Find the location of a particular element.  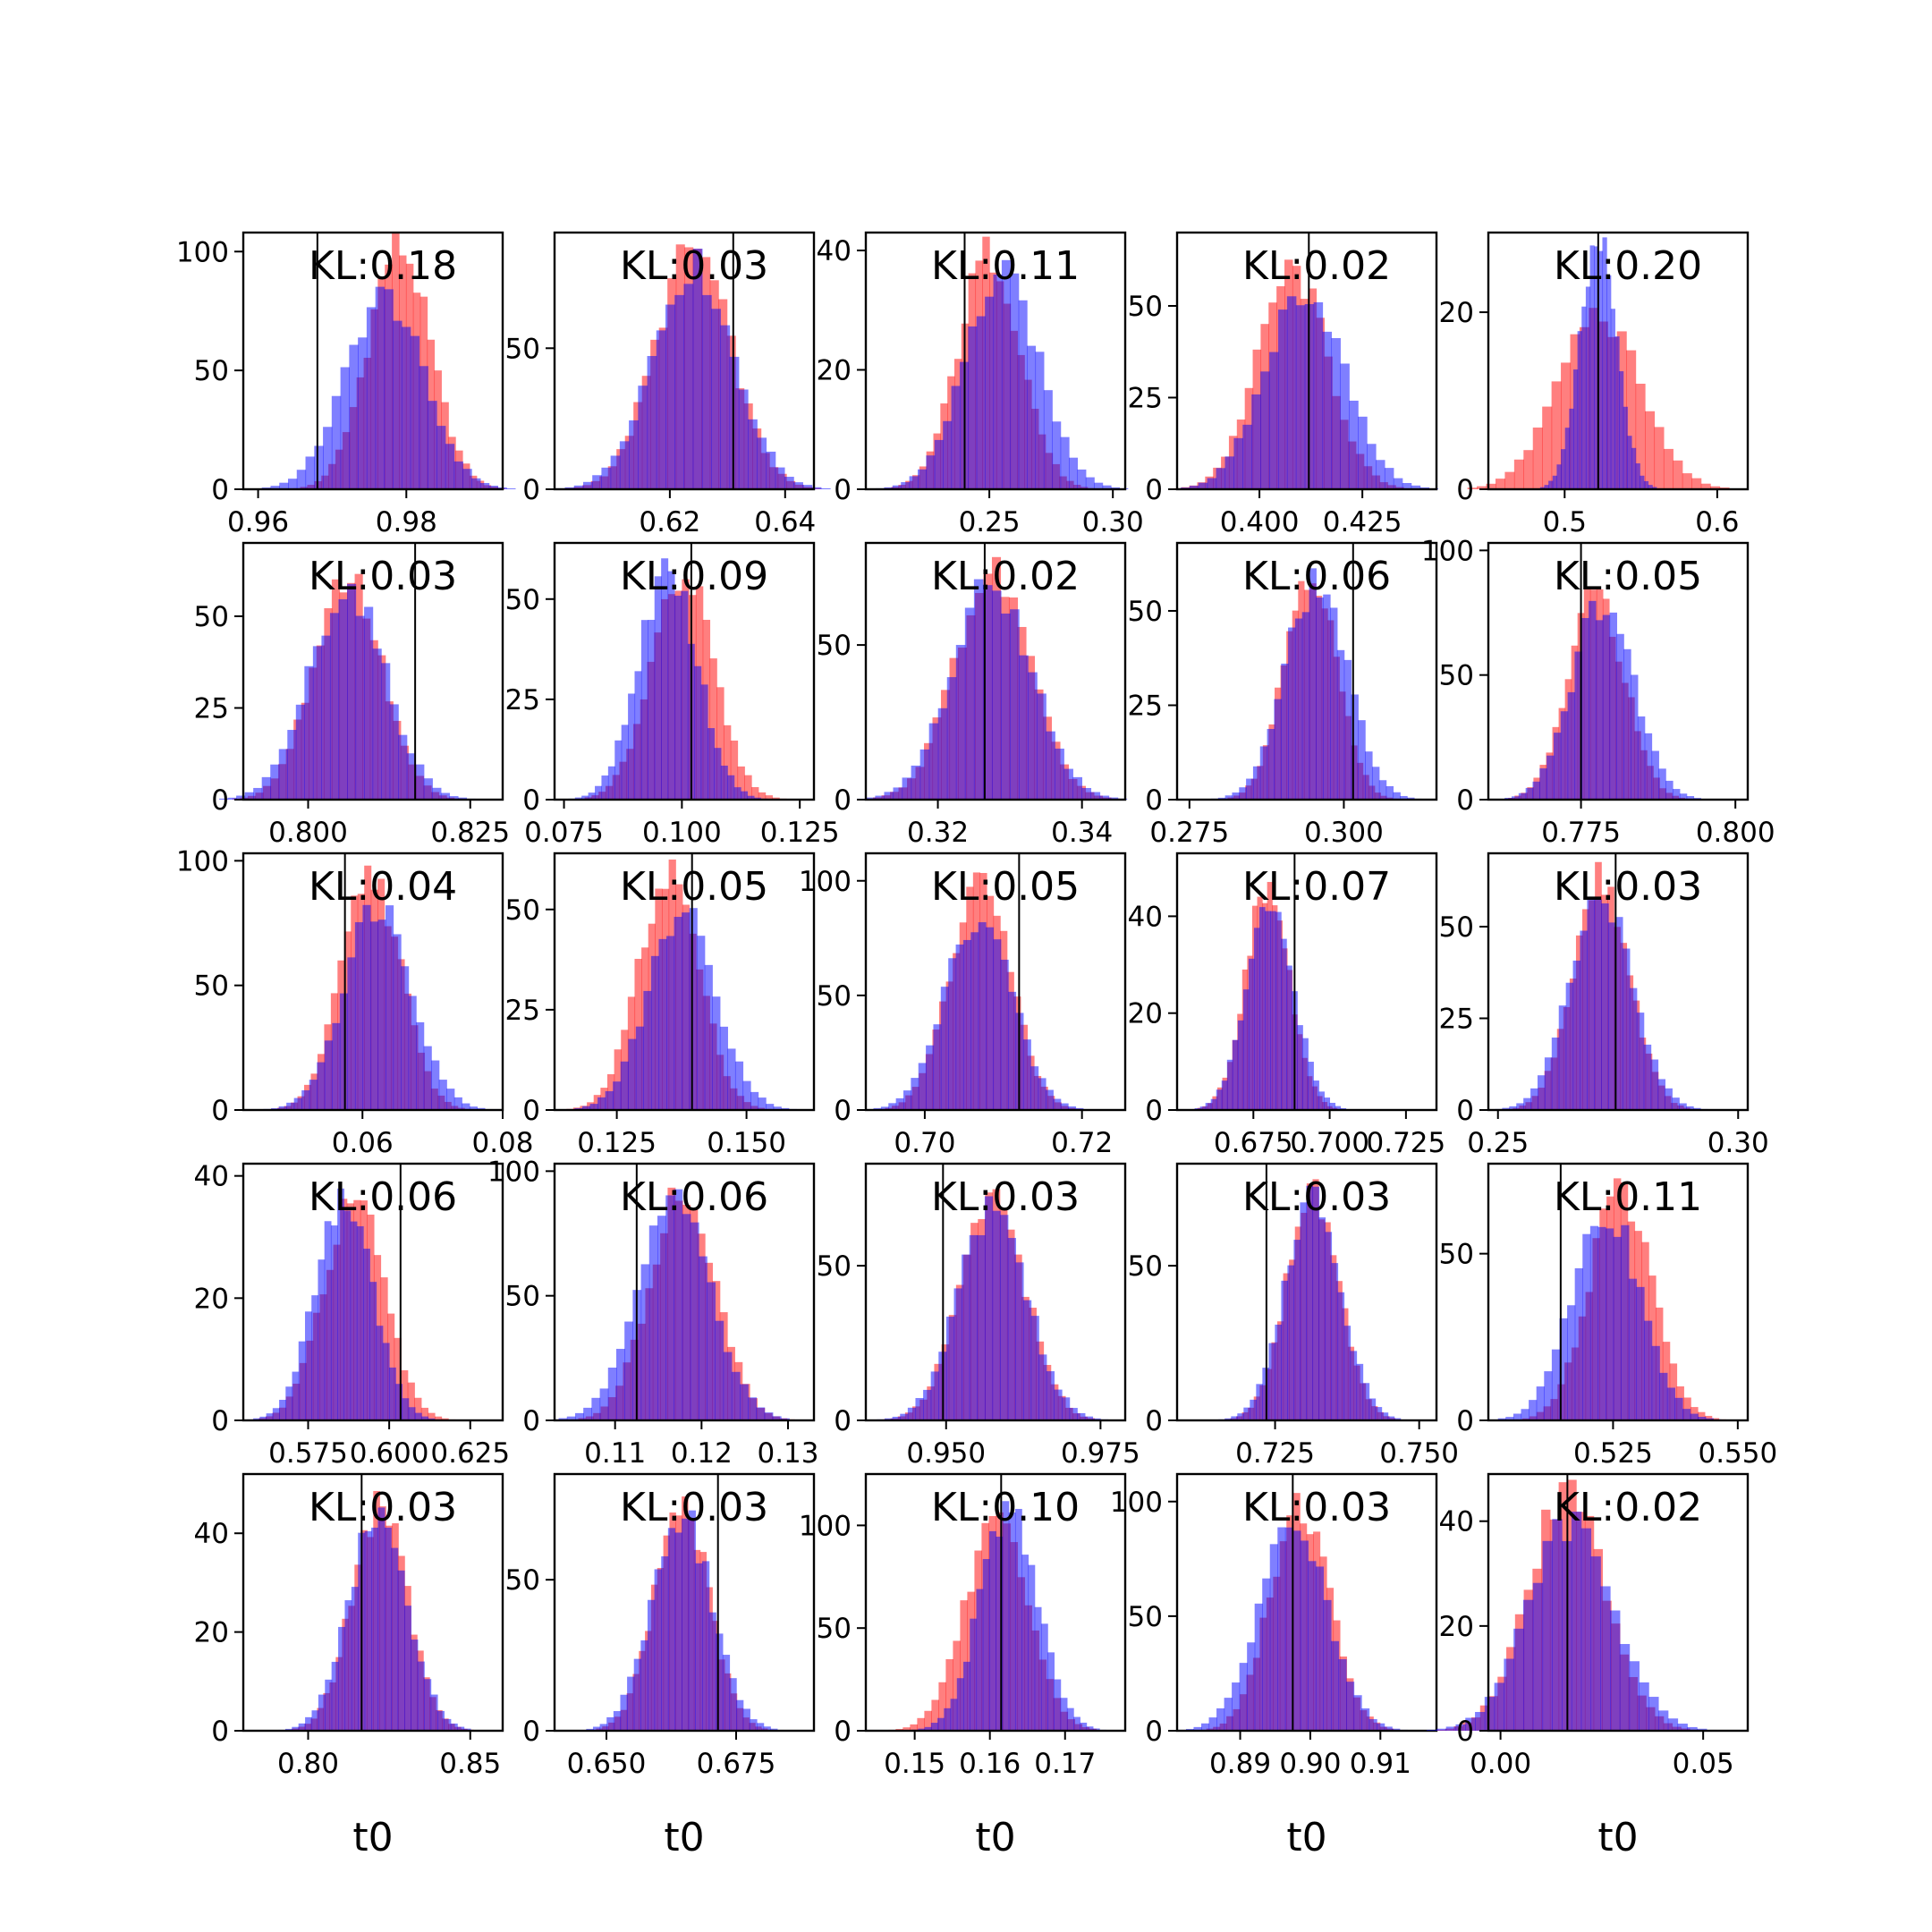

kl-annotation: KL:0.11 is located at coordinates (1005, 266).